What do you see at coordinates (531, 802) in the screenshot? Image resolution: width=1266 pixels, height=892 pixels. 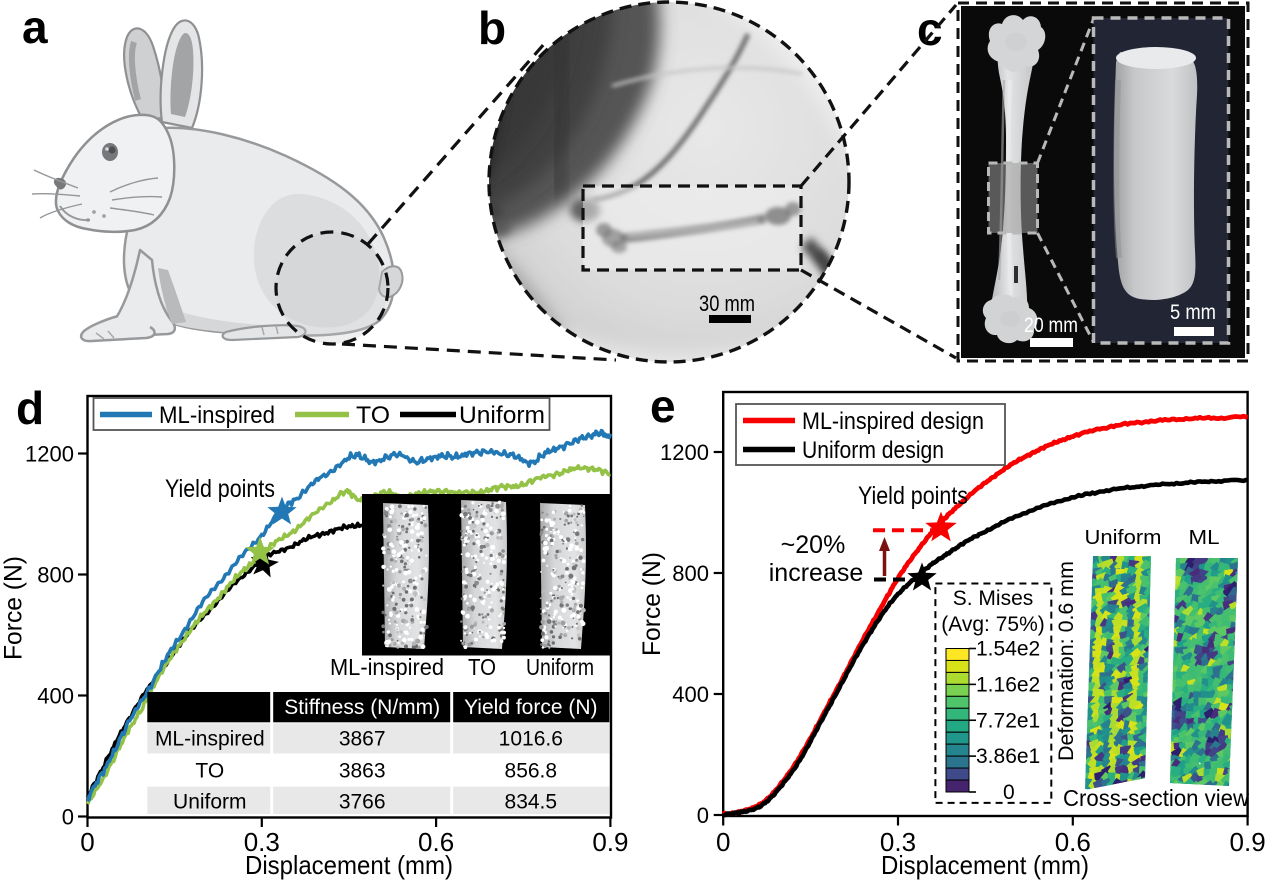 I see `svg-text: 834.5` at bounding box center [531, 802].